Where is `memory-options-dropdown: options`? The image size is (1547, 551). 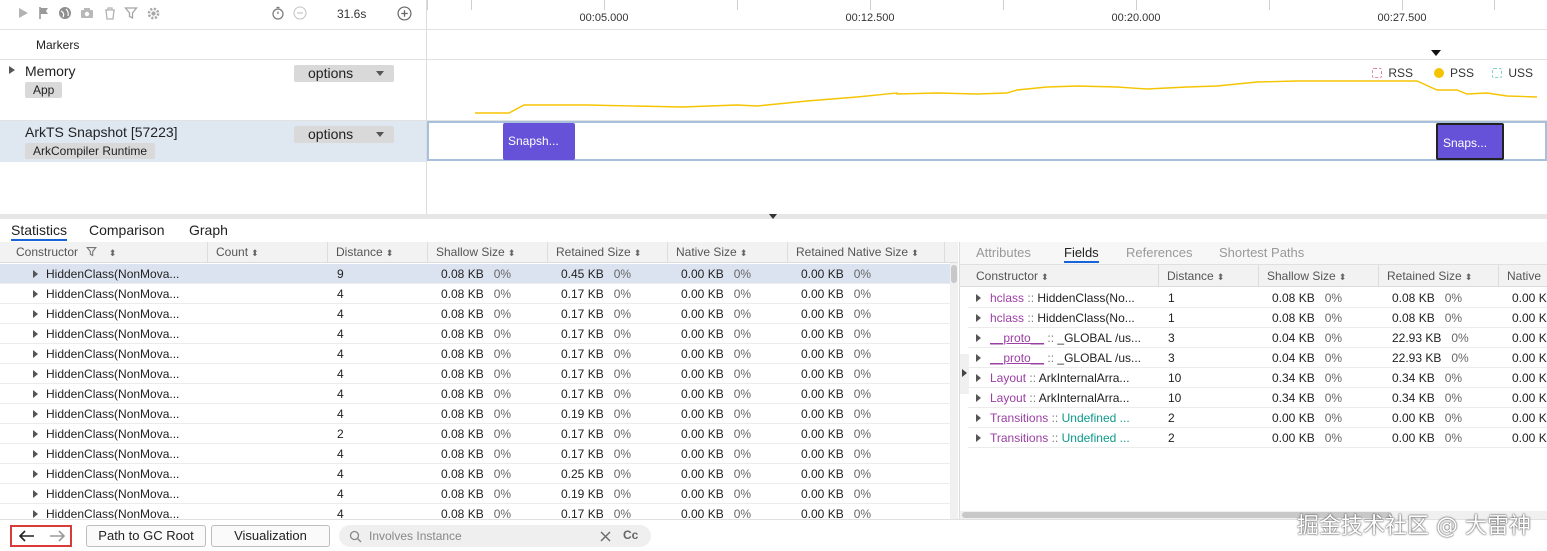 memory-options-dropdown: options is located at coordinates (344, 73).